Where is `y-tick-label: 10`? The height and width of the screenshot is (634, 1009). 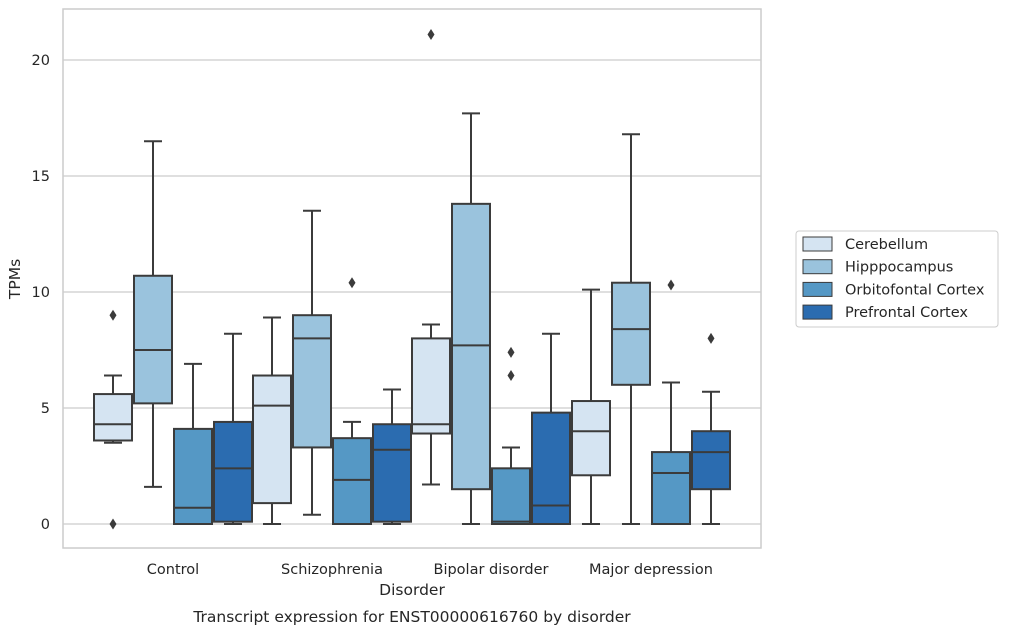
y-tick-label: 10 is located at coordinates (41, 293).